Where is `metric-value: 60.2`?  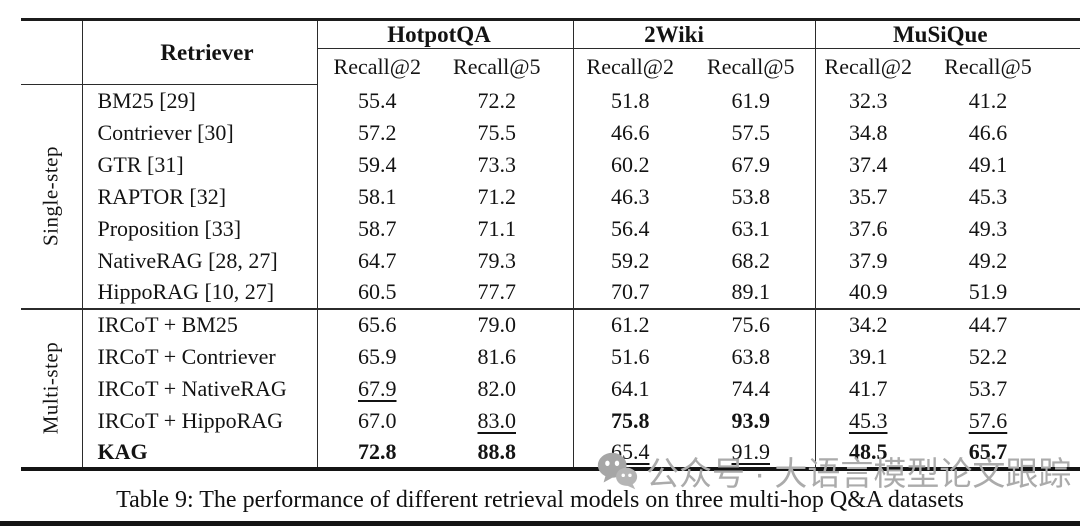 metric-value: 60.2 is located at coordinates (633, 164).